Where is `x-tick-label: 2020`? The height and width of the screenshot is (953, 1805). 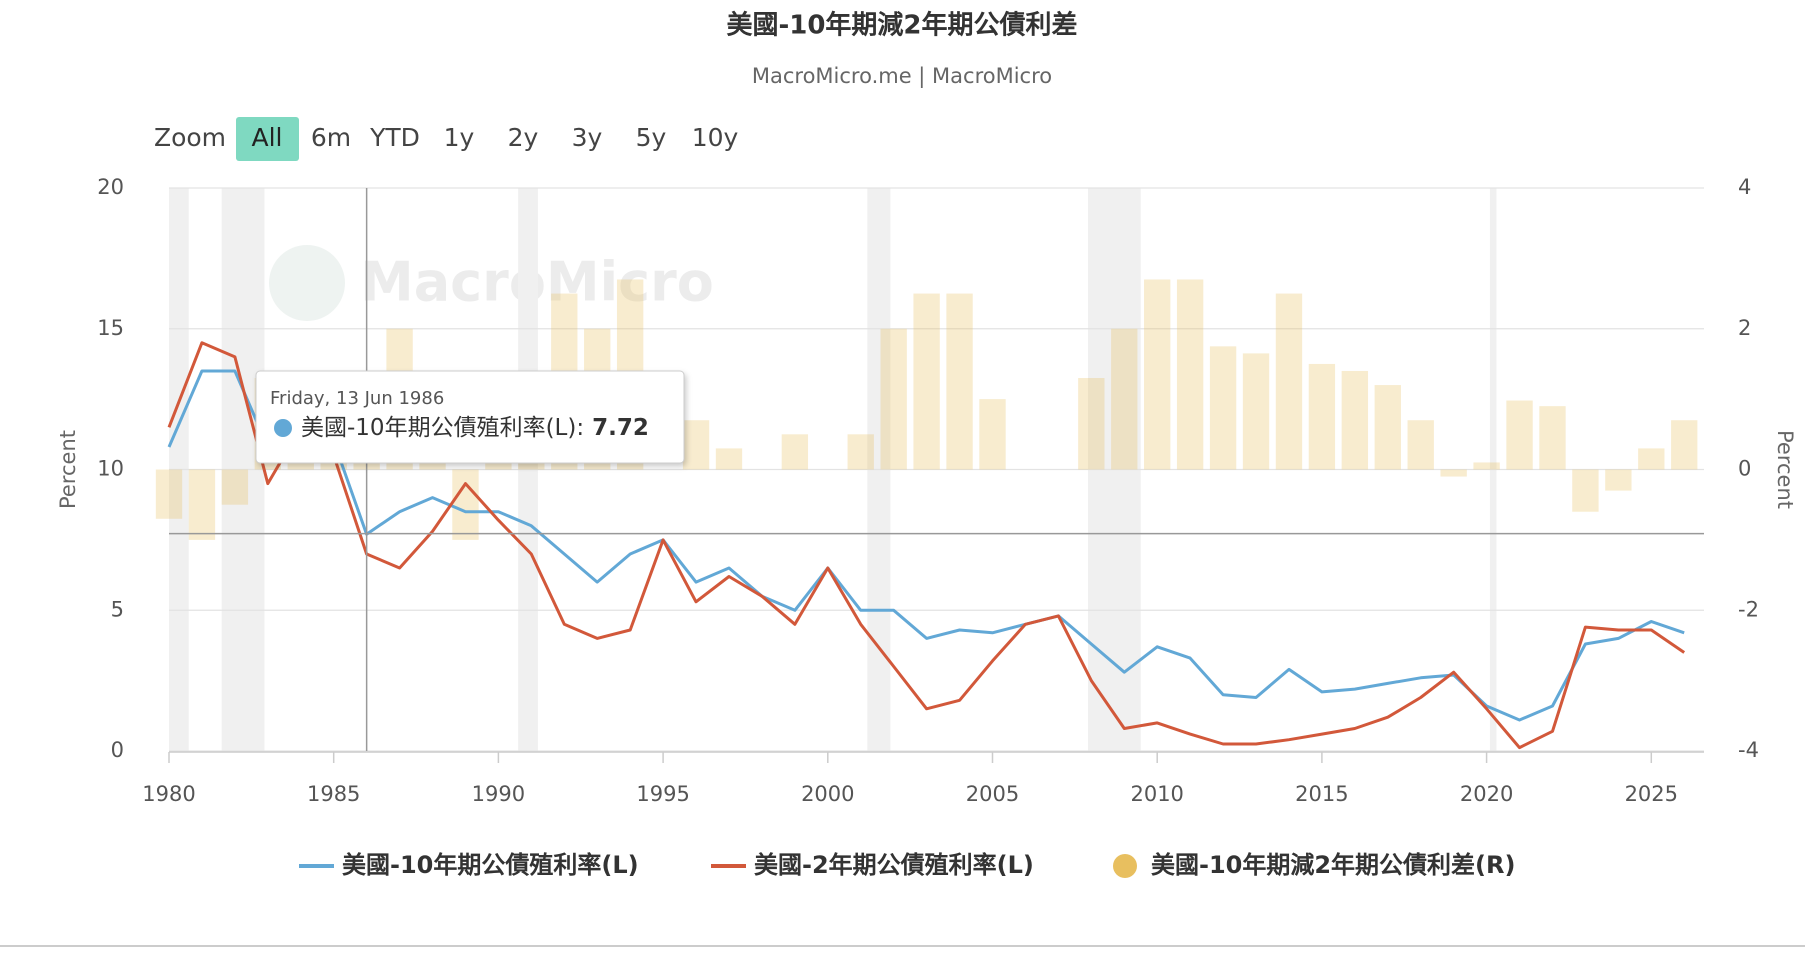 x-tick-label: 2020 is located at coordinates (1486, 794).